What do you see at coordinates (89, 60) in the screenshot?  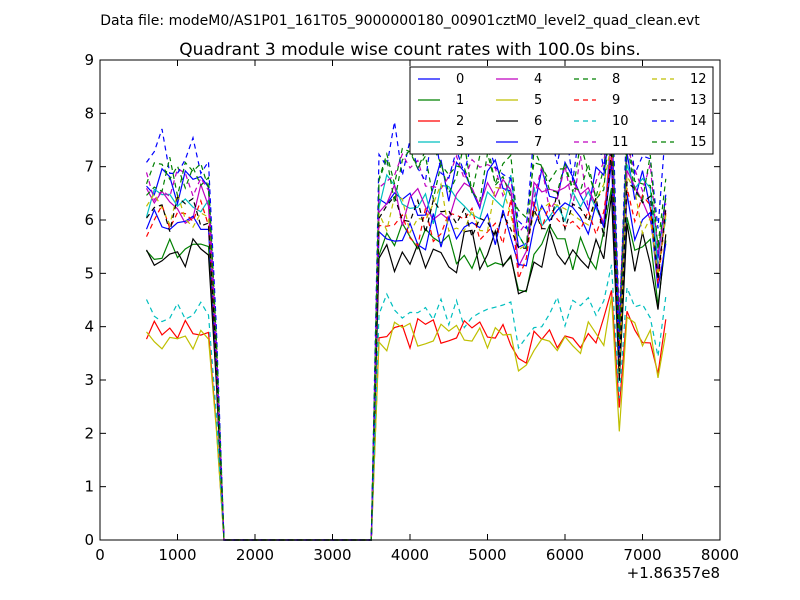 I see `y-tick-label: 9` at bounding box center [89, 60].